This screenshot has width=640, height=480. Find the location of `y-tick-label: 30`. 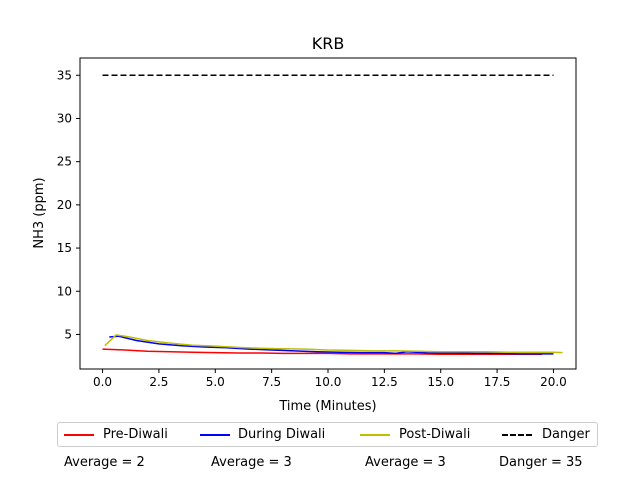

y-tick-label: 30 is located at coordinates (64, 118).